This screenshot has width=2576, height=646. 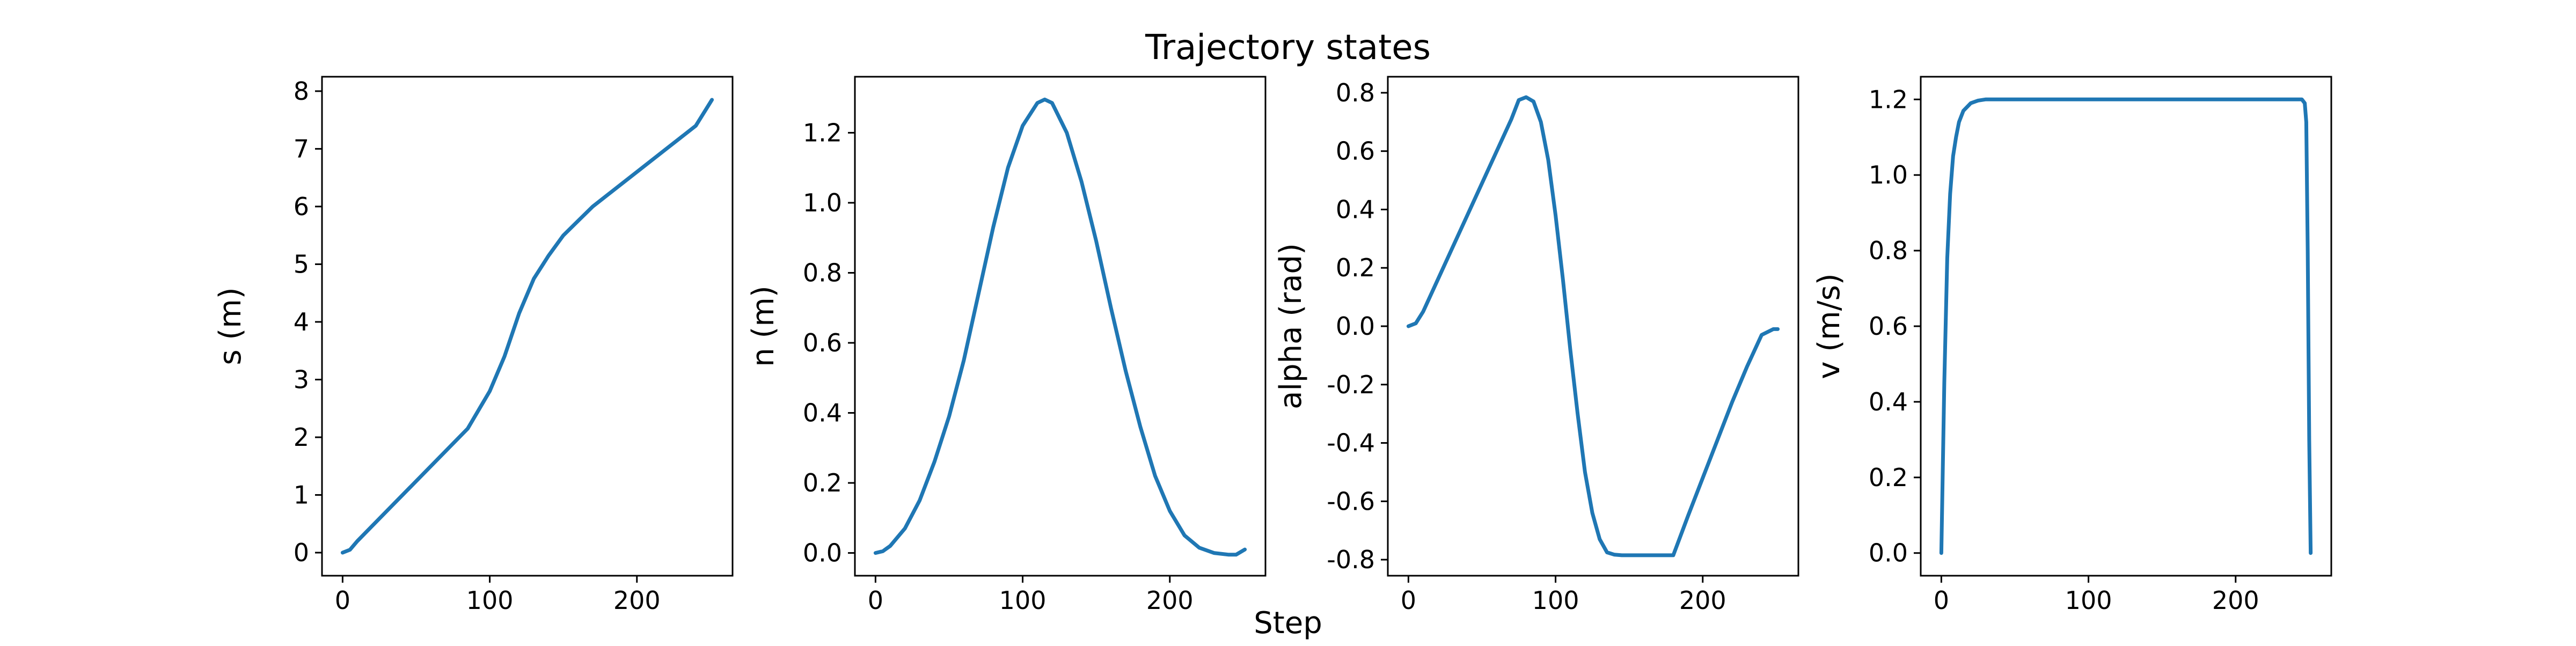 I want to click on y-tick-label: 5, so click(x=301, y=263).